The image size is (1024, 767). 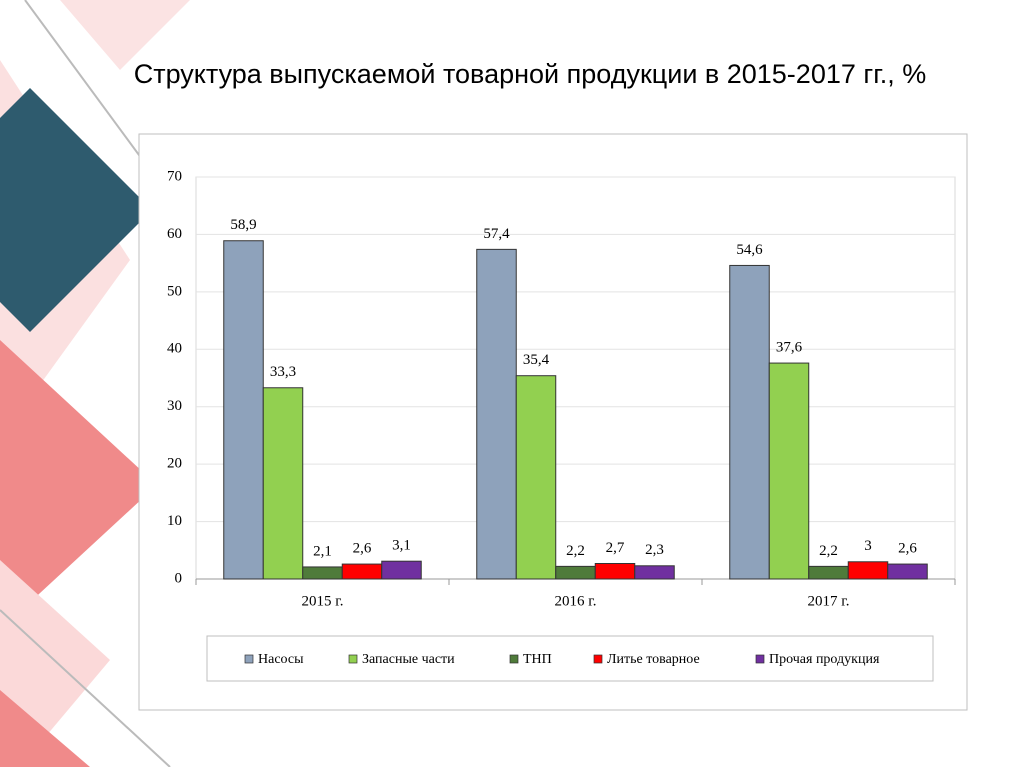 I want to click on y-tick-label: 30, so click(x=174, y=406).